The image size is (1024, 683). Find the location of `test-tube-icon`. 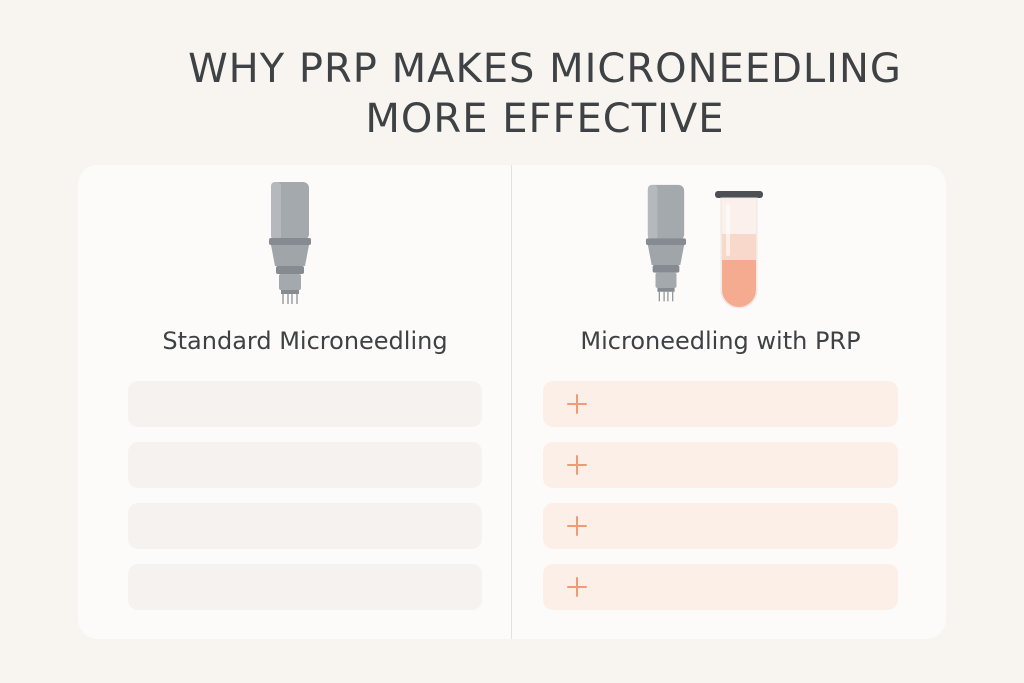

test-tube-icon is located at coordinates (739, 250).